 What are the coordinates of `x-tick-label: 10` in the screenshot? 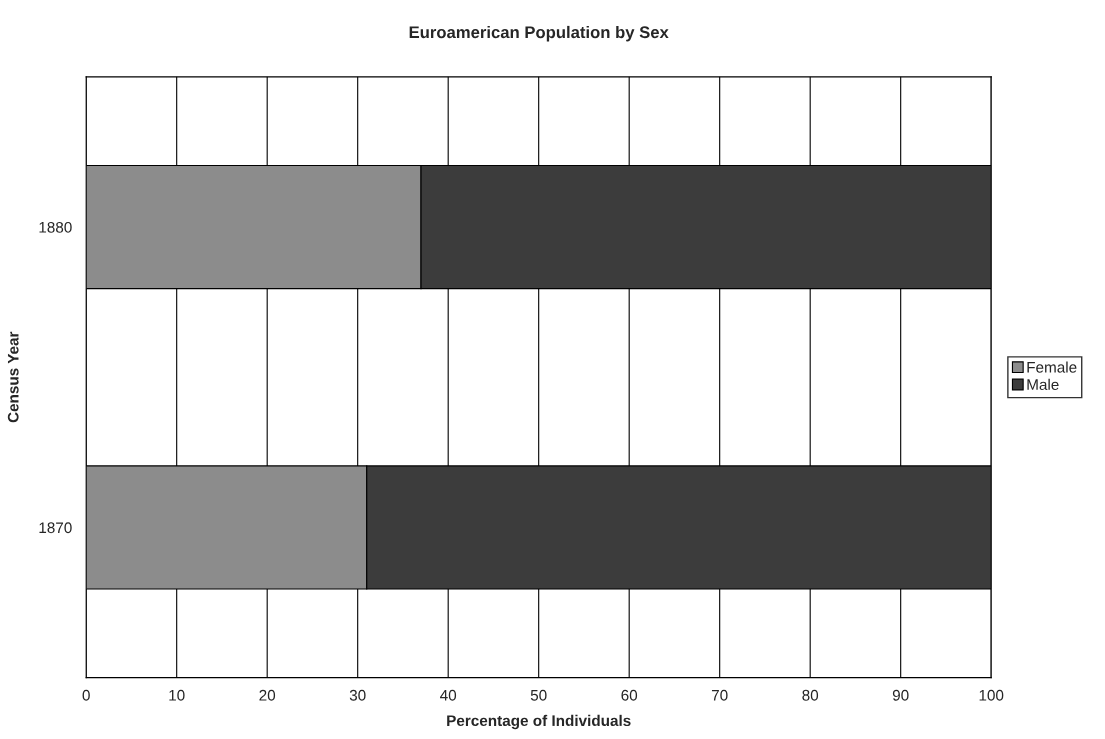 It's located at (177, 695).